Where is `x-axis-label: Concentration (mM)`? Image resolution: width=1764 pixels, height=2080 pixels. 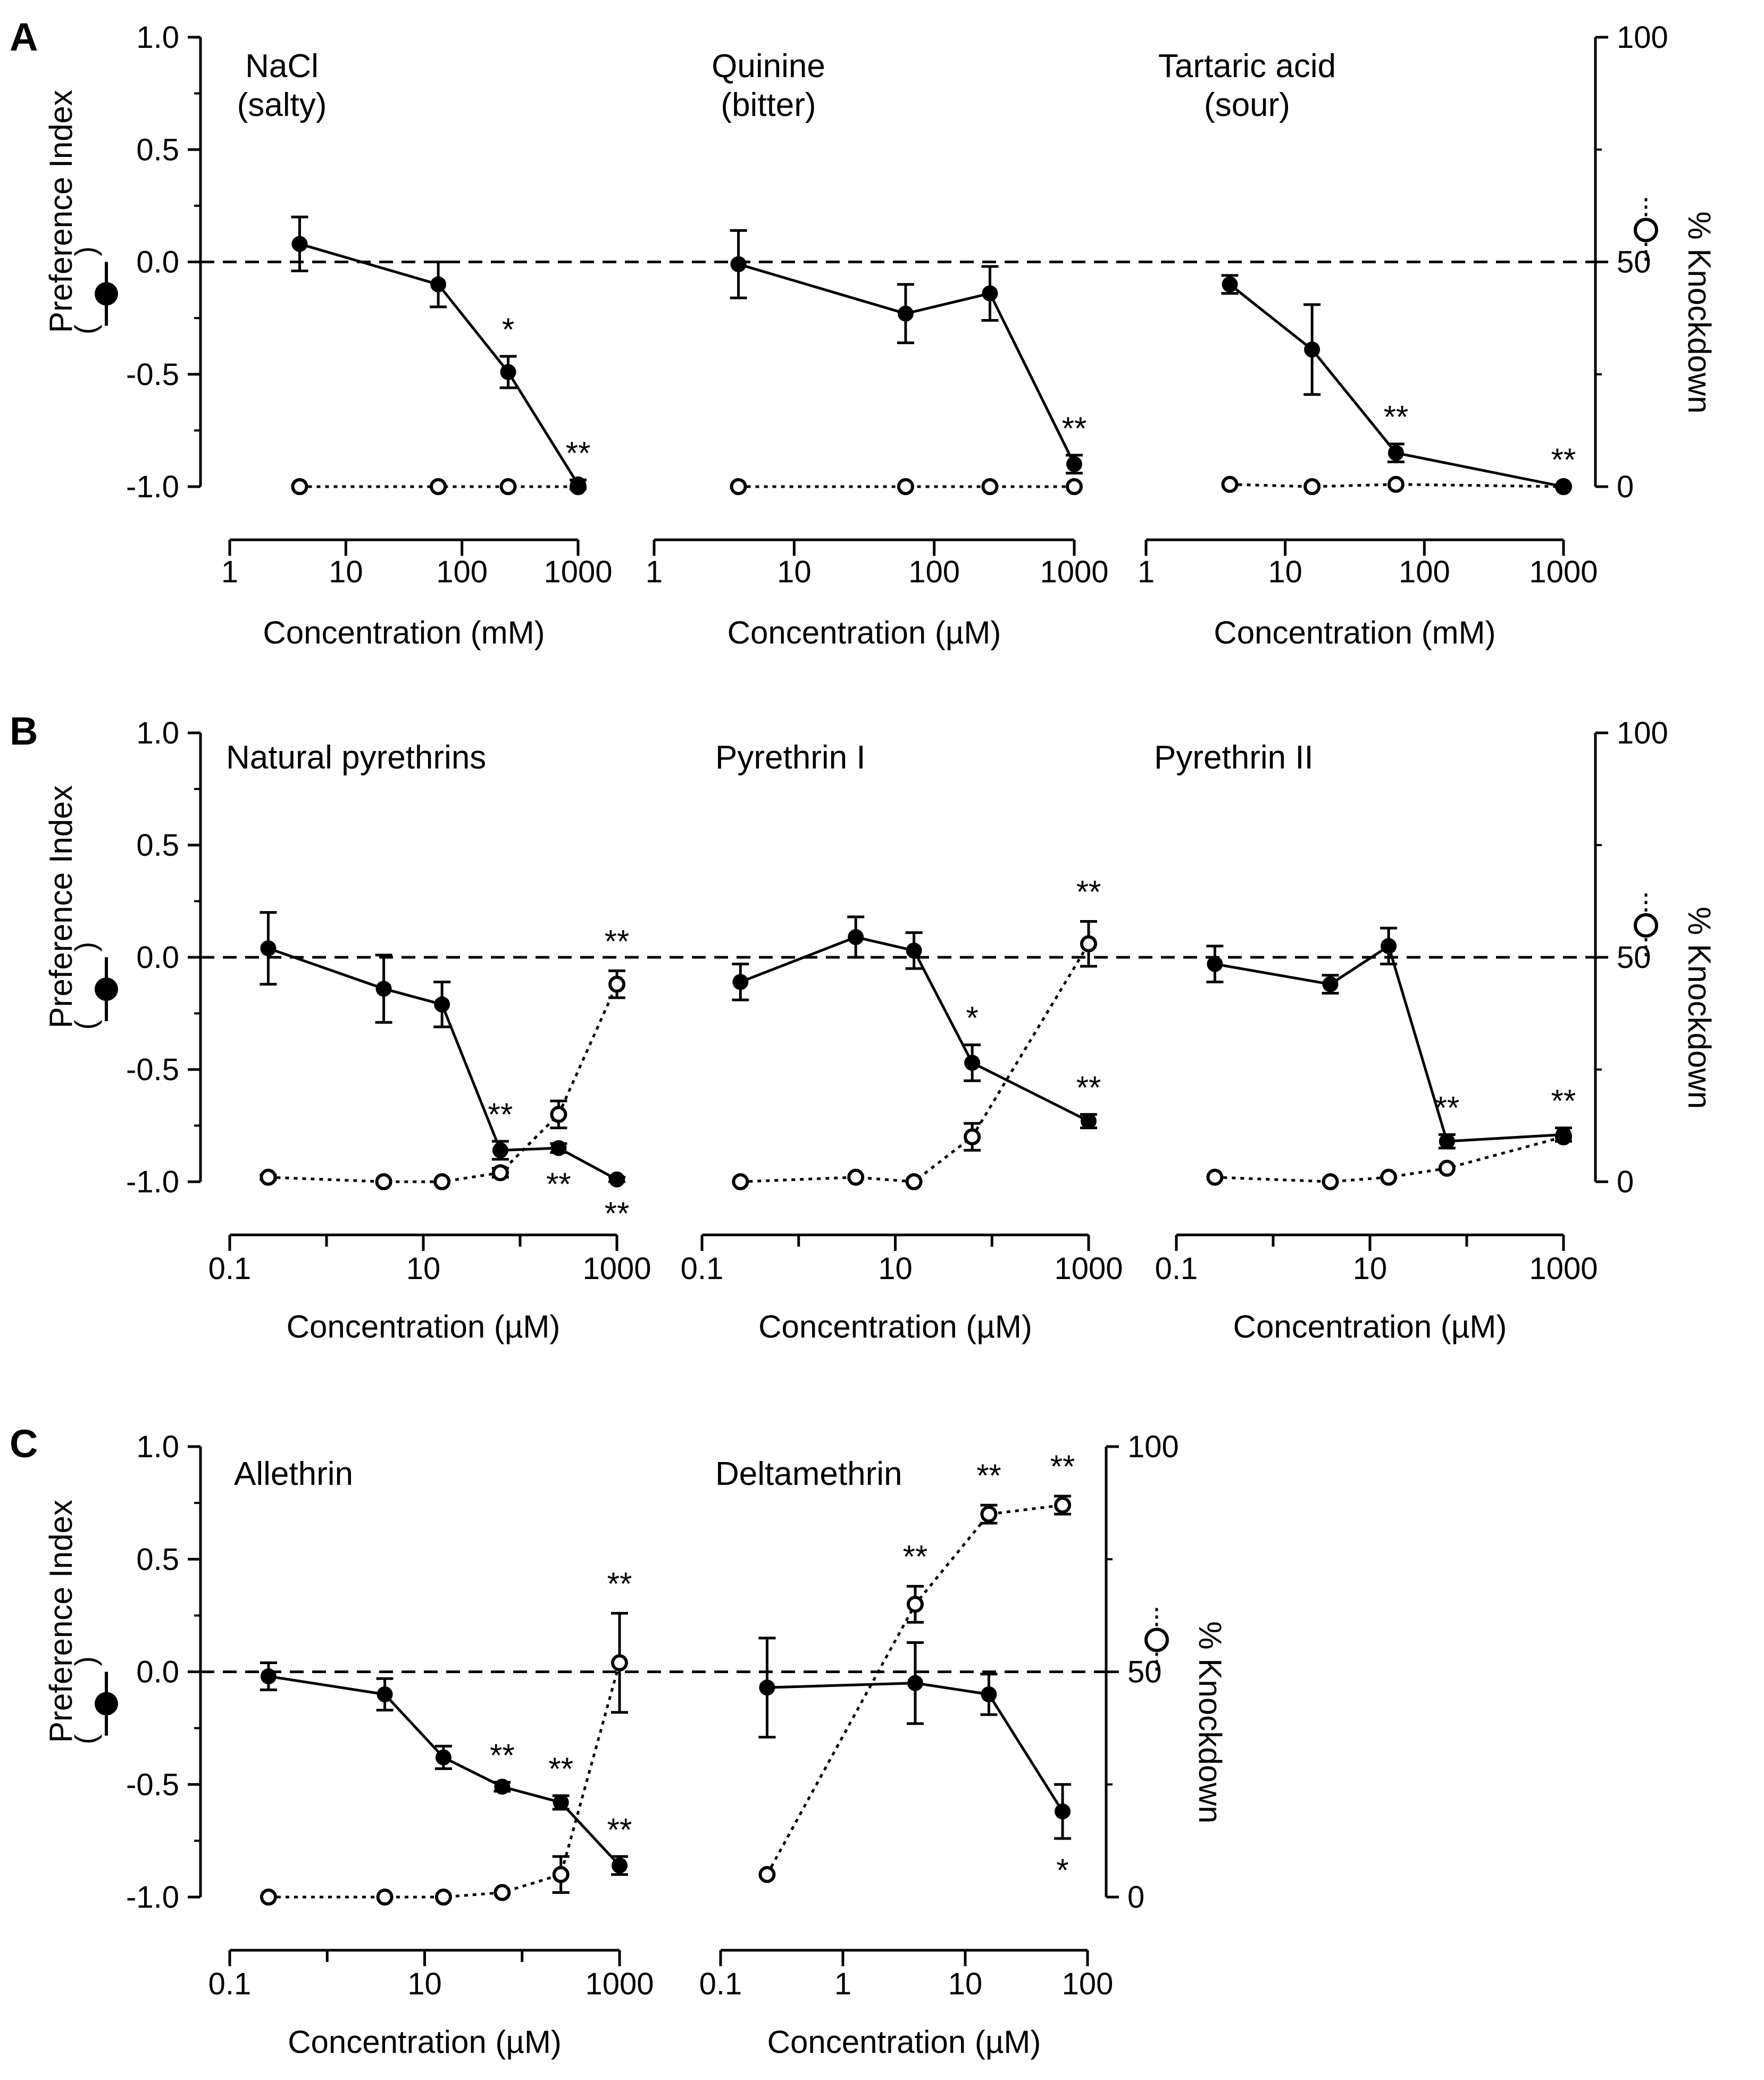 x-axis-label: Concentration (mM) is located at coordinates (404, 632).